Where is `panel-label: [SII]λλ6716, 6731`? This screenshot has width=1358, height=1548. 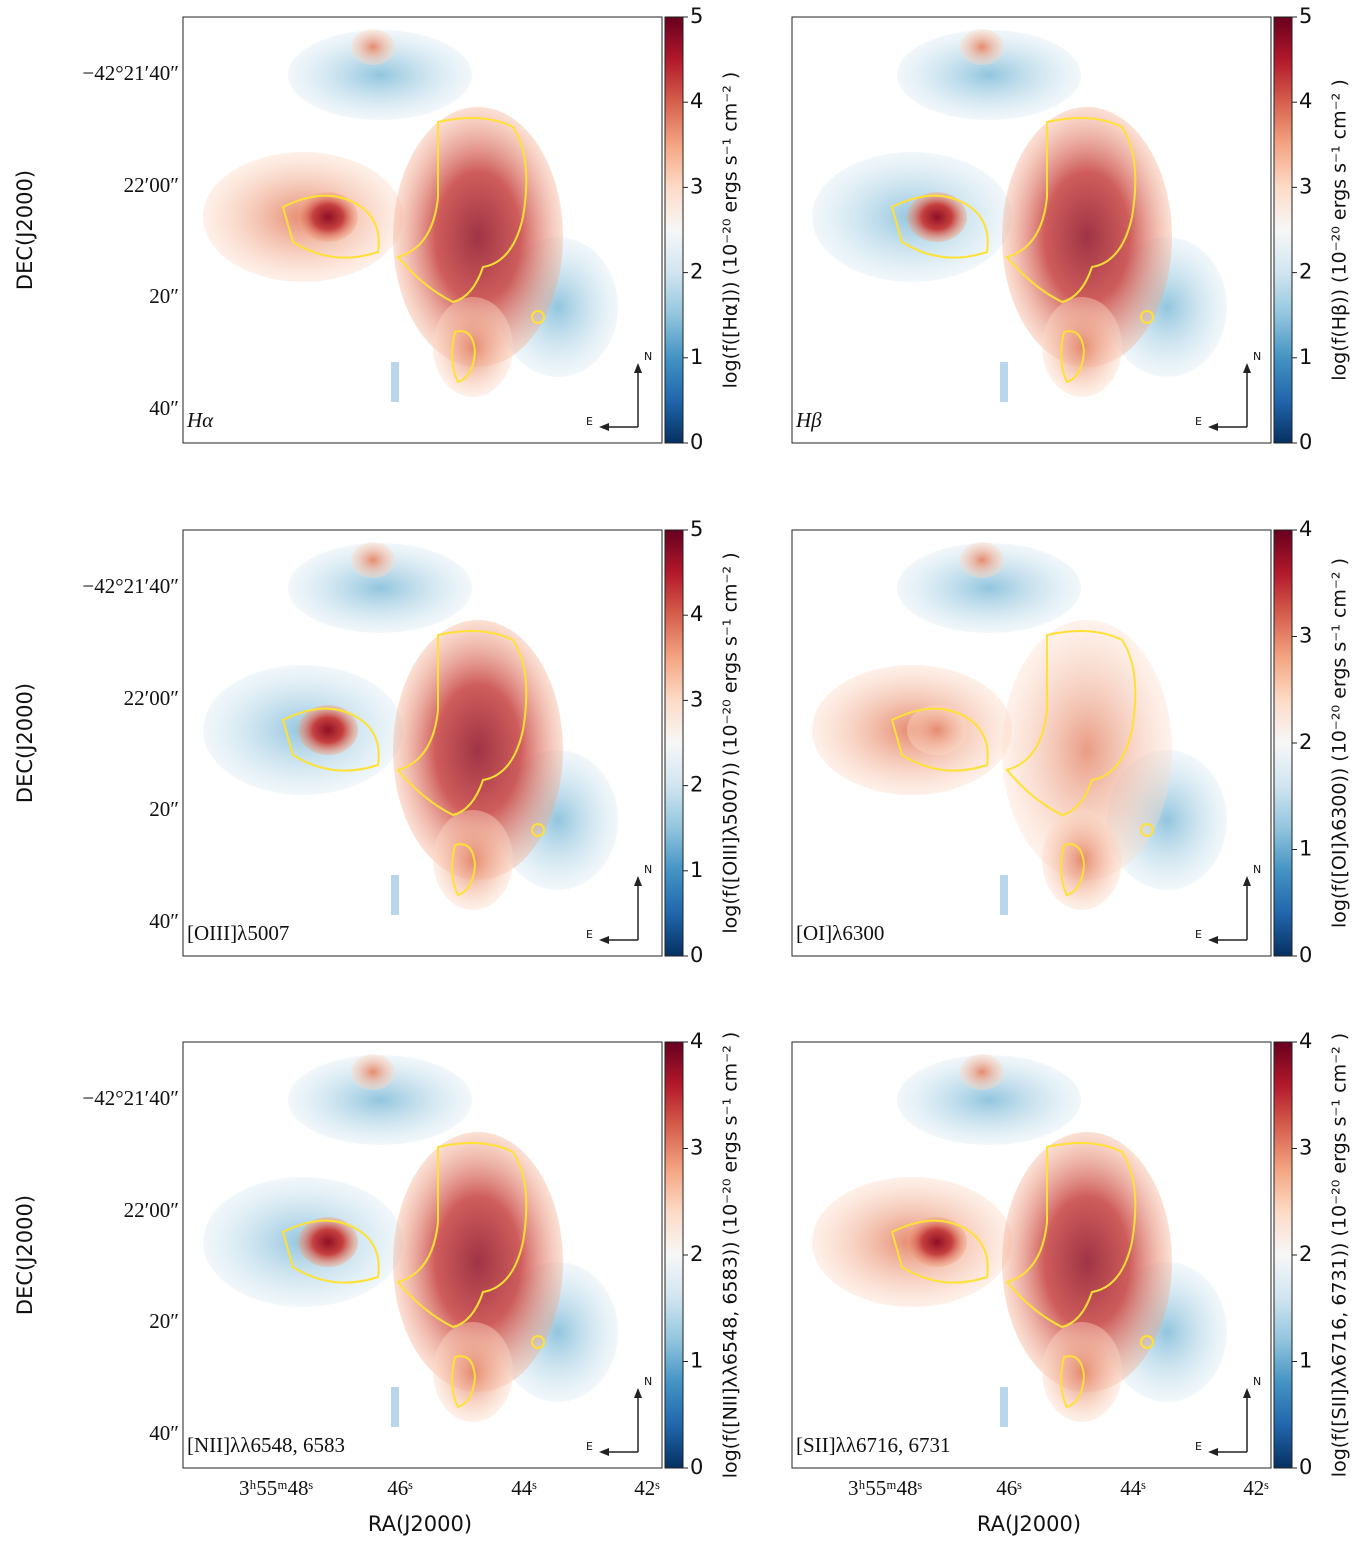
panel-label: [SII]λλ6716, 6731 is located at coordinates (873, 1445).